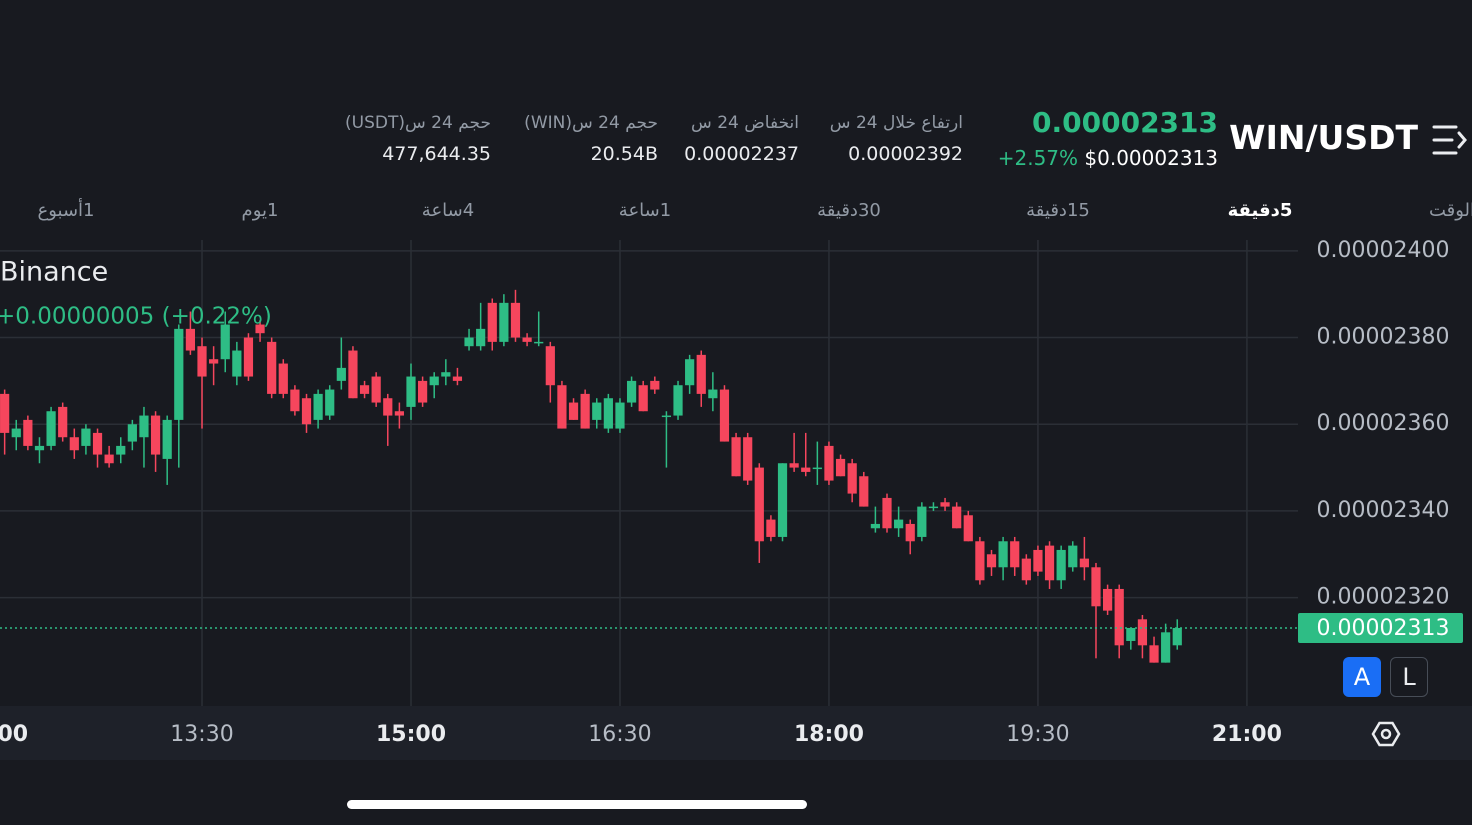  What do you see at coordinates (1450, 140) in the screenshot?
I see `menu-icon` at bounding box center [1450, 140].